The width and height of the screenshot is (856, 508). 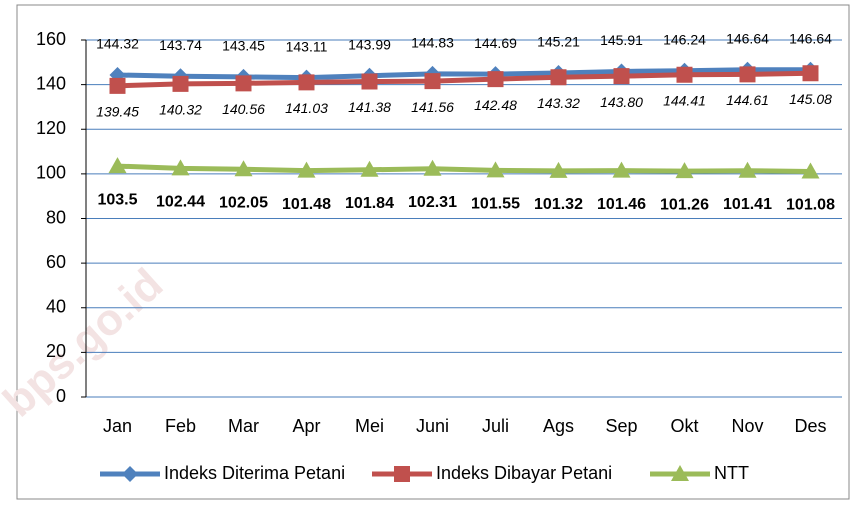 What do you see at coordinates (180, 45) in the screenshot?
I see `data-label: 143.74` at bounding box center [180, 45].